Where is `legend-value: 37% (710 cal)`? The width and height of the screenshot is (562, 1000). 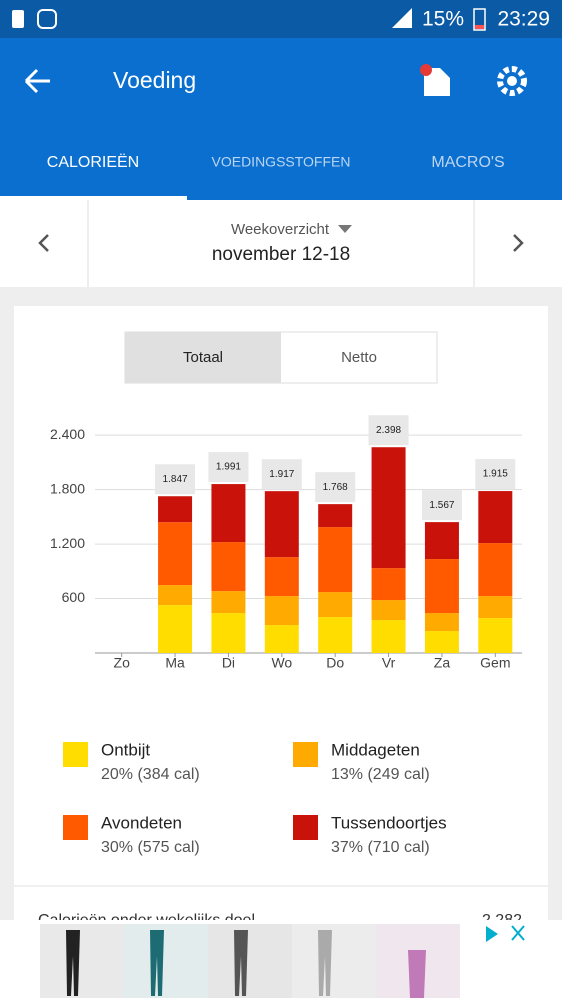 legend-value: 37% (710 cal) is located at coordinates (380, 847).